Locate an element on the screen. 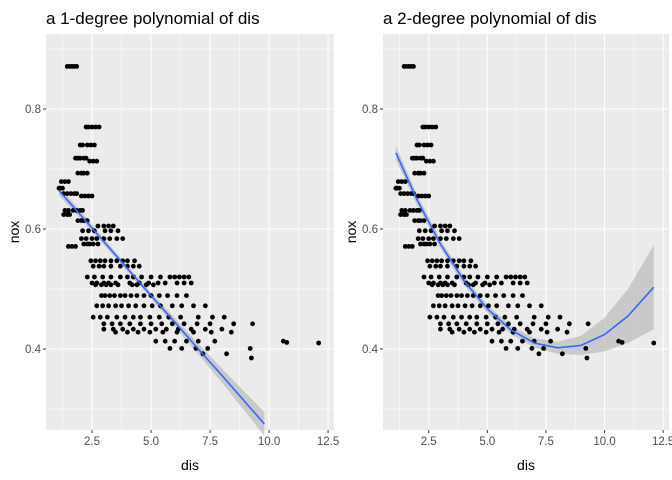  right-x-tick-label: 10.0 is located at coordinates (604, 442).